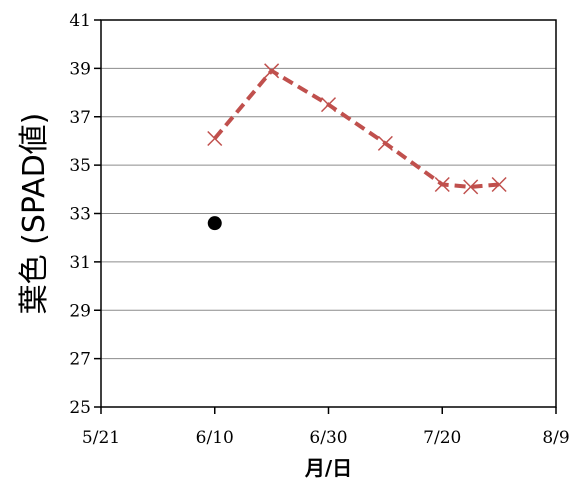  I want to click on y-axis-ticks: 25 27 29 31 33 35 37 39 41, so click(85, 214).